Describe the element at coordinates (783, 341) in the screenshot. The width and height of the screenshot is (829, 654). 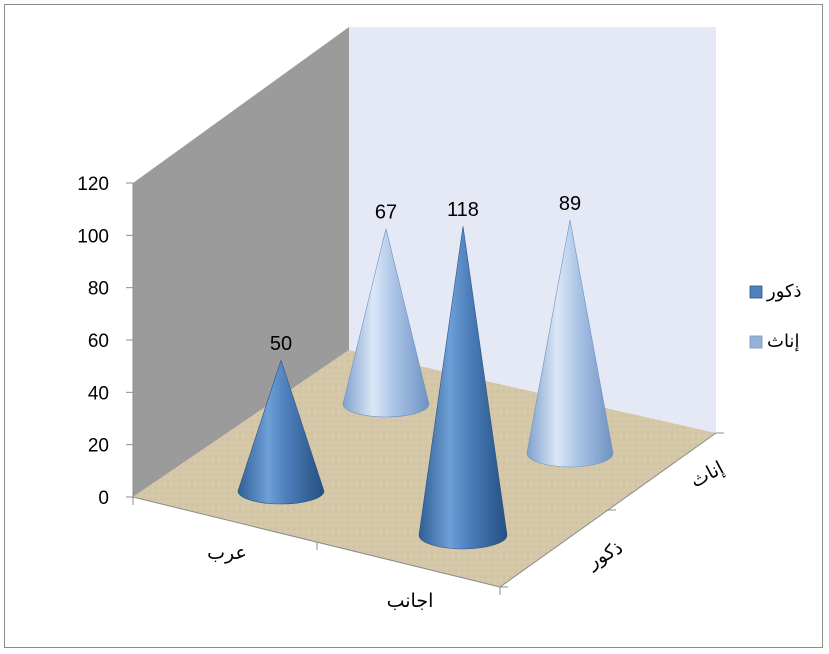
I see `legend-label: إناث` at that location.